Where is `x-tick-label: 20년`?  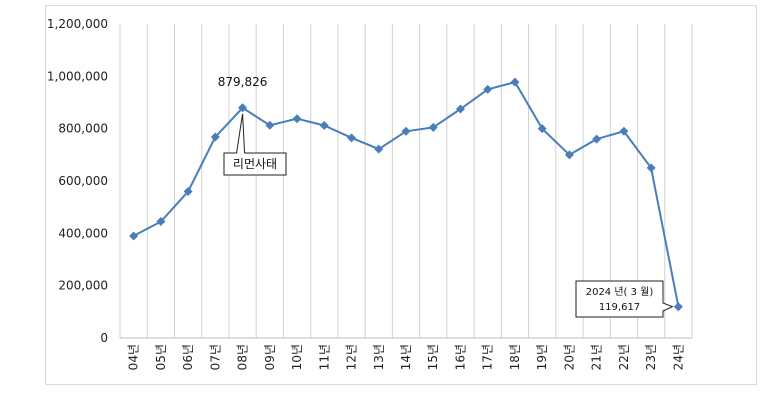 x-tick-label: 20년 is located at coordinates (569, 357).